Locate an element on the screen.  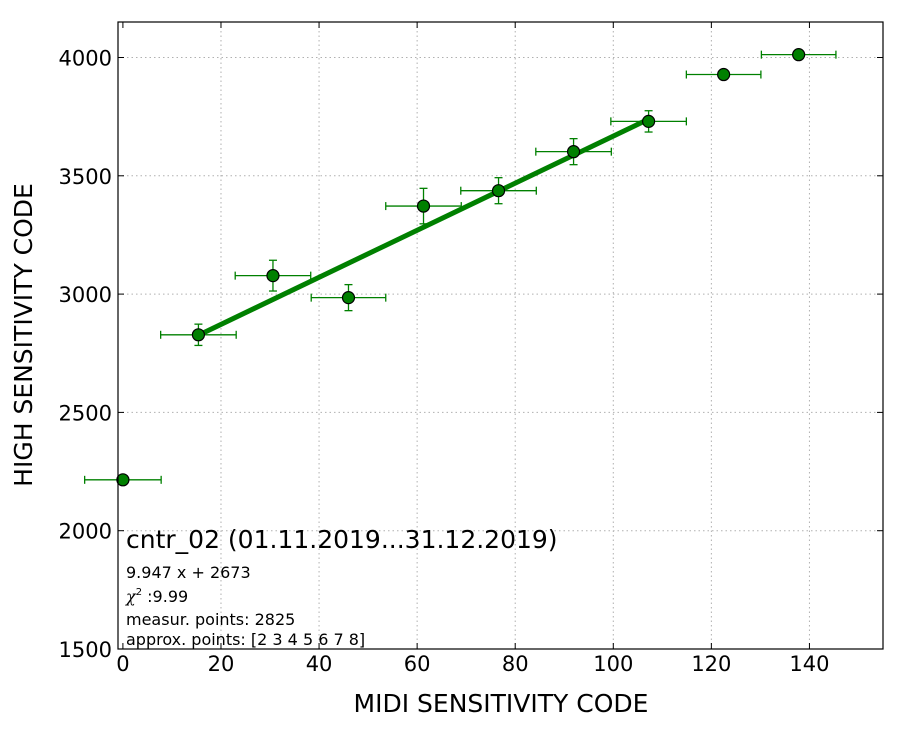
chi-symbol: χ is located at coordinates (131, 596).